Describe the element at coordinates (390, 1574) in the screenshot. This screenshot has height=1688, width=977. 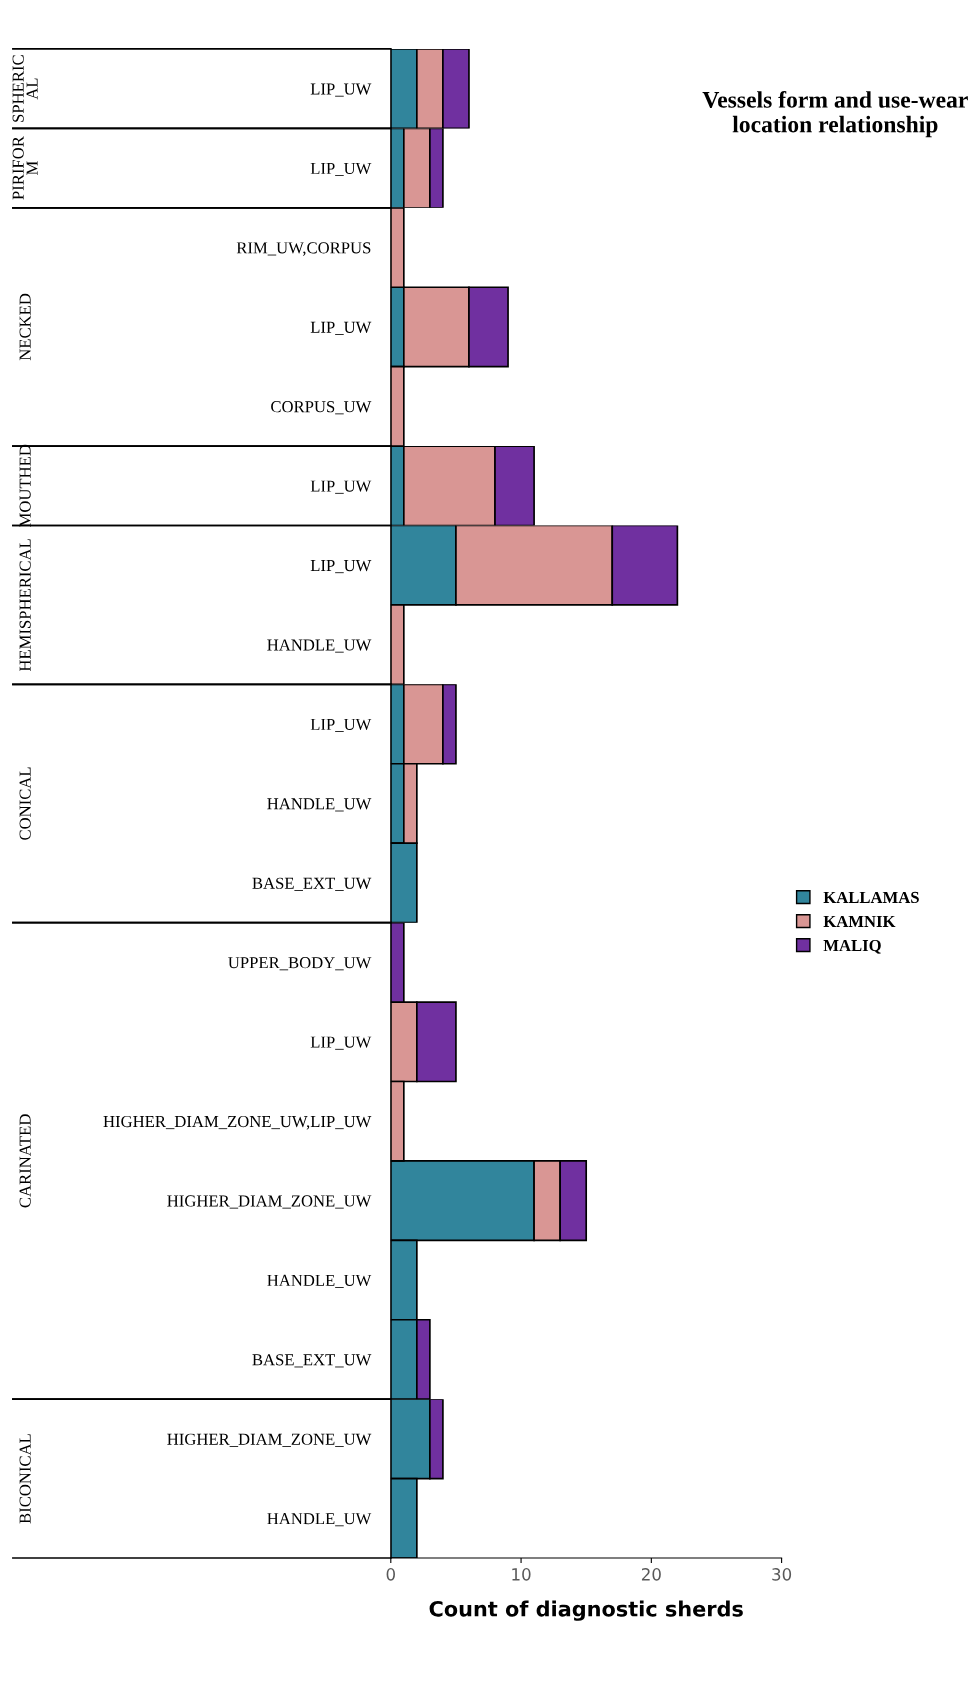
I see `x-tick-label: 0` at that location.